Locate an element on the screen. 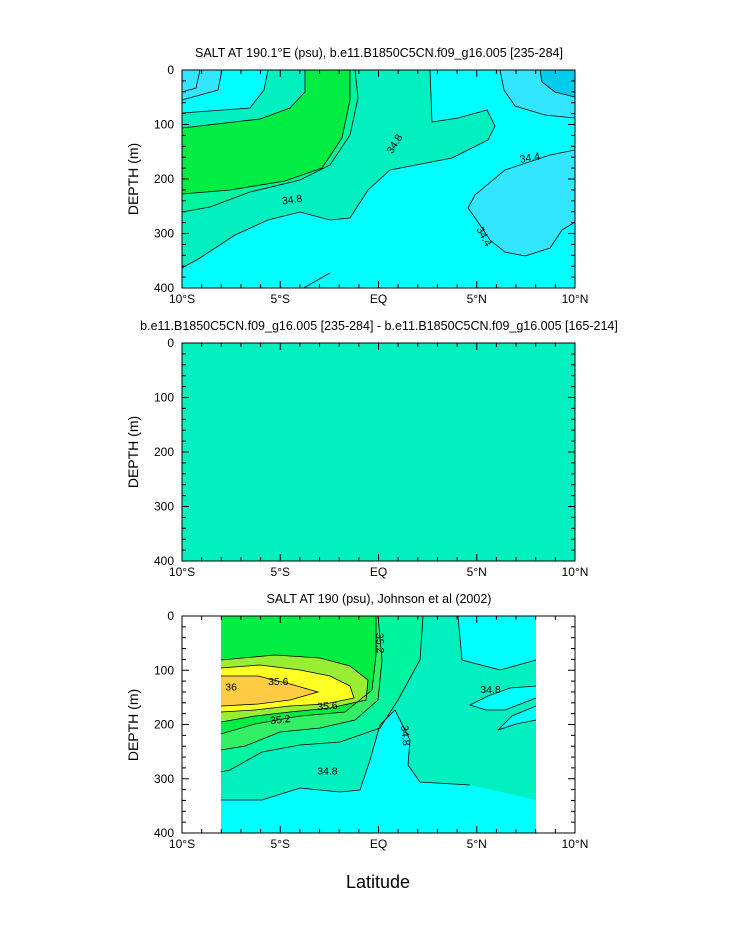 The height and width of the screenshot is (945, 733). difference-fill is located at coordinates (378, 452).